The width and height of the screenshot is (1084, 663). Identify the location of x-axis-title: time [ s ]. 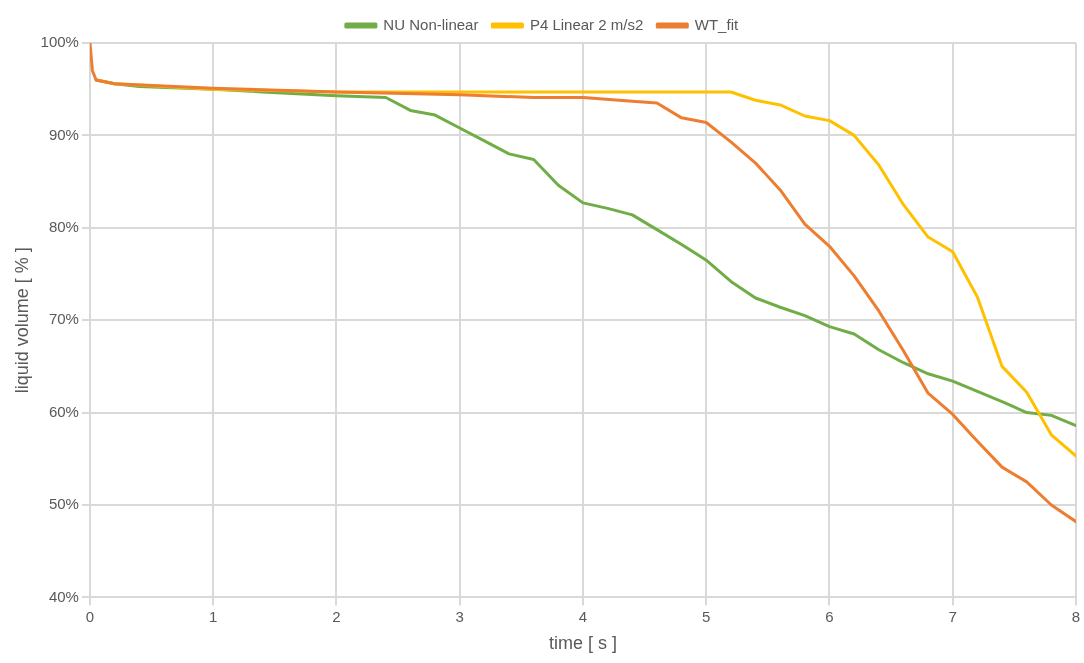
(582, 643).